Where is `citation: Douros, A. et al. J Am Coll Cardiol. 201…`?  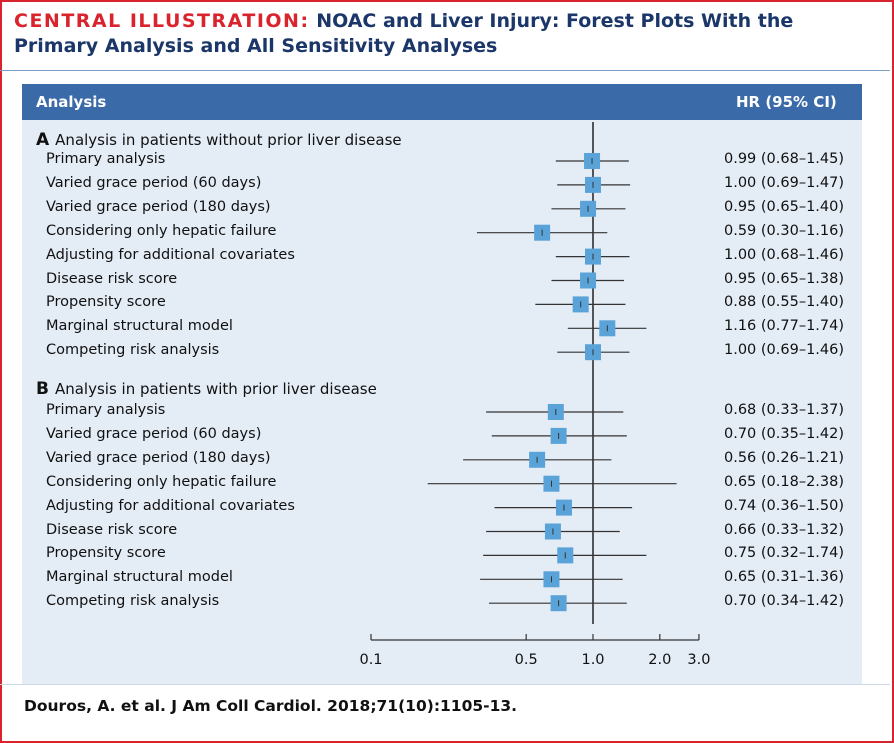
citation: Douros, A. et al. J Am Coll Cardiol. 201… is located at coordinates (271, 706).